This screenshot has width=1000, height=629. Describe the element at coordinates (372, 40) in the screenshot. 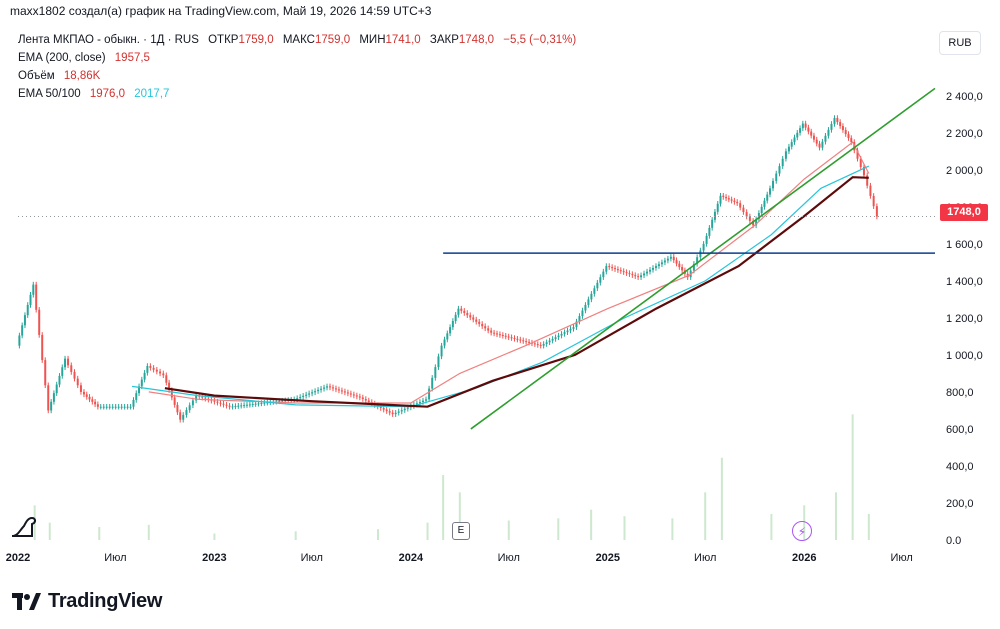

I see `legend-low-label: МИН` at that location.